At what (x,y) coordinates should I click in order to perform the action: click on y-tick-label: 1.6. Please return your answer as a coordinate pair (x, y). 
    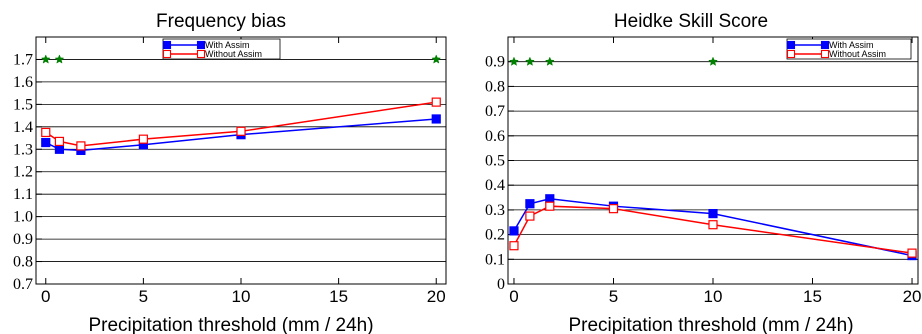
    Looking at the image, I should click on (23, 82).